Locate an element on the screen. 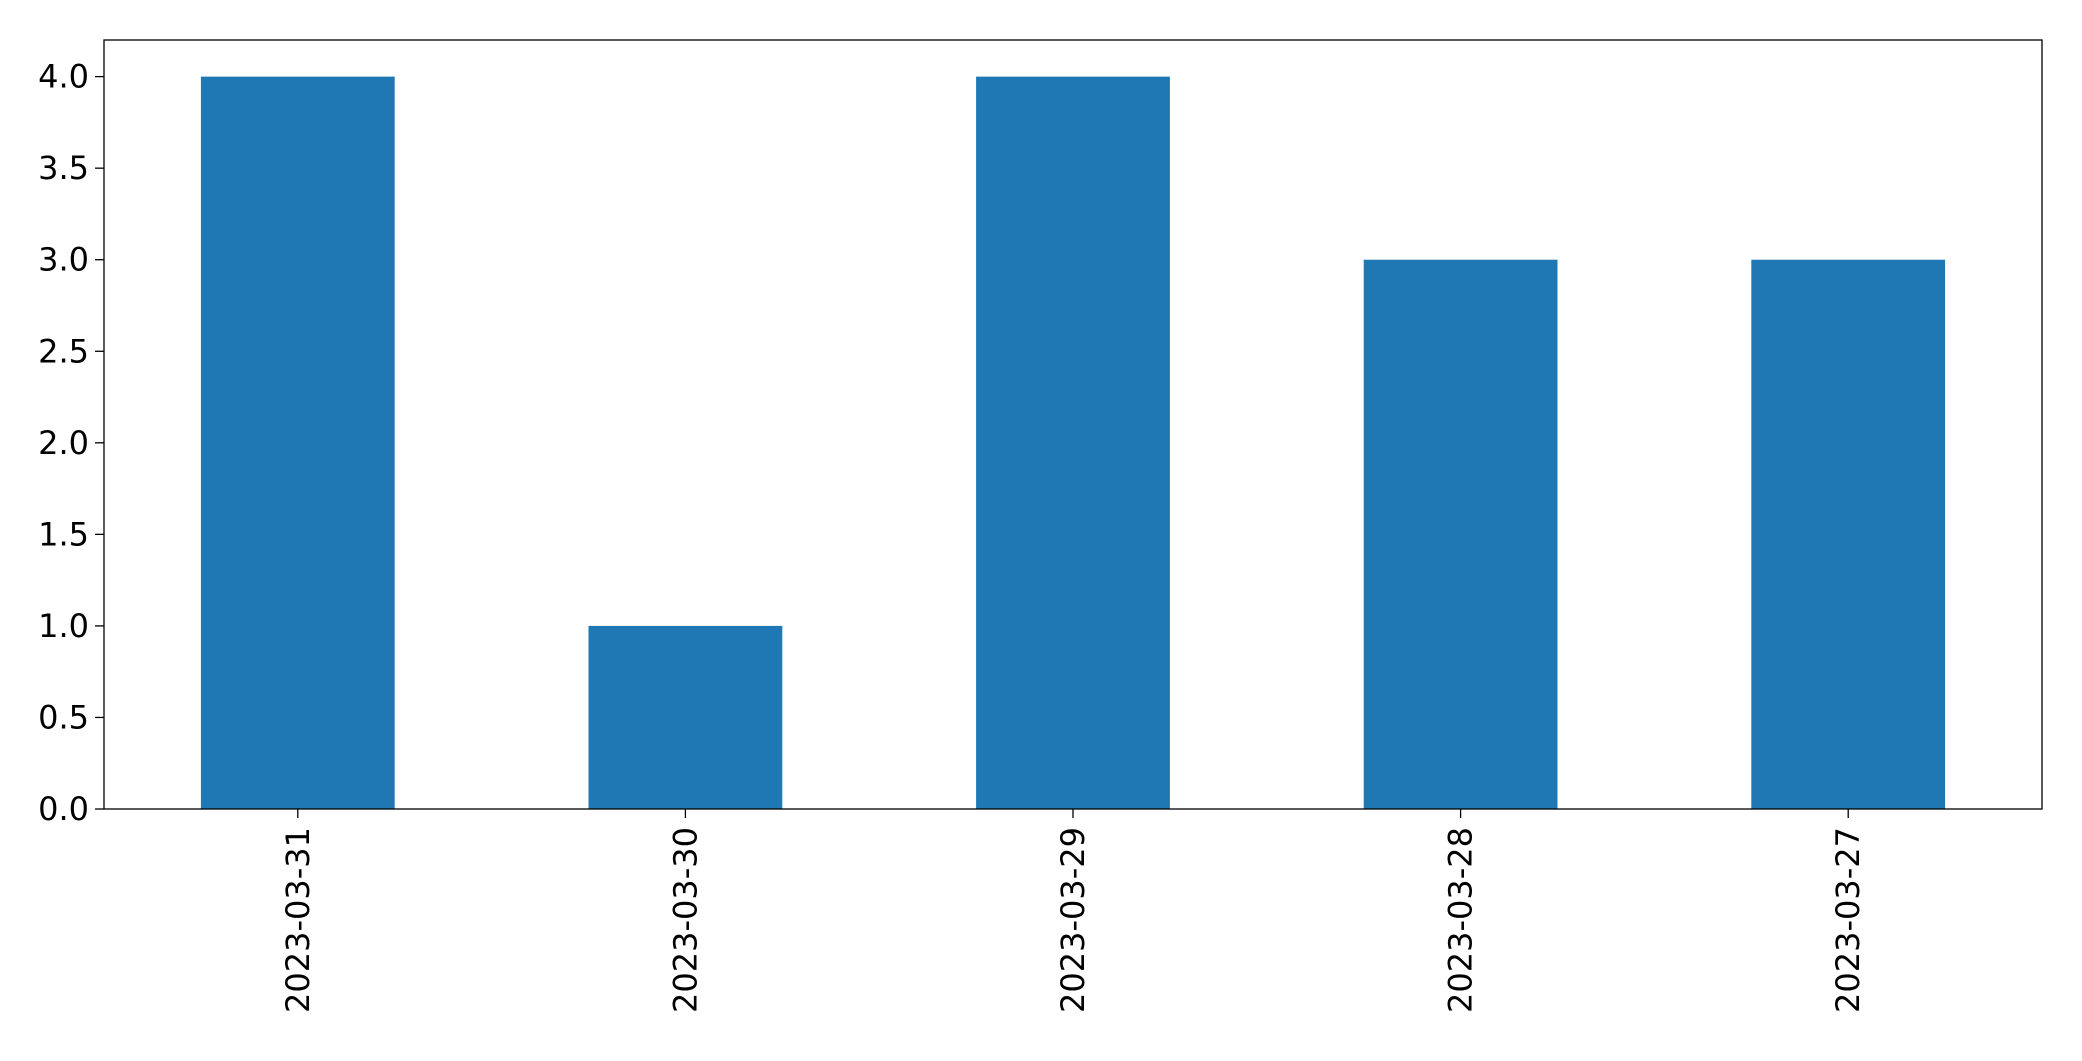  y-tick-label: 4.0 is located at coordinates (63, 77).